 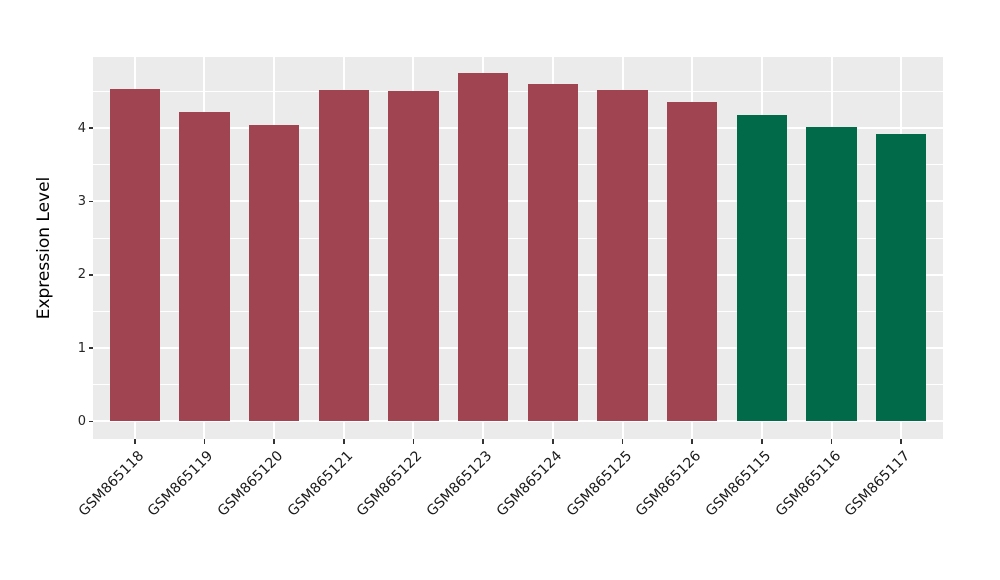 What do you see at coordinates (622, 255) in the screenshot?
I see `bar-GSM865125` at bounding box center [622, 255].